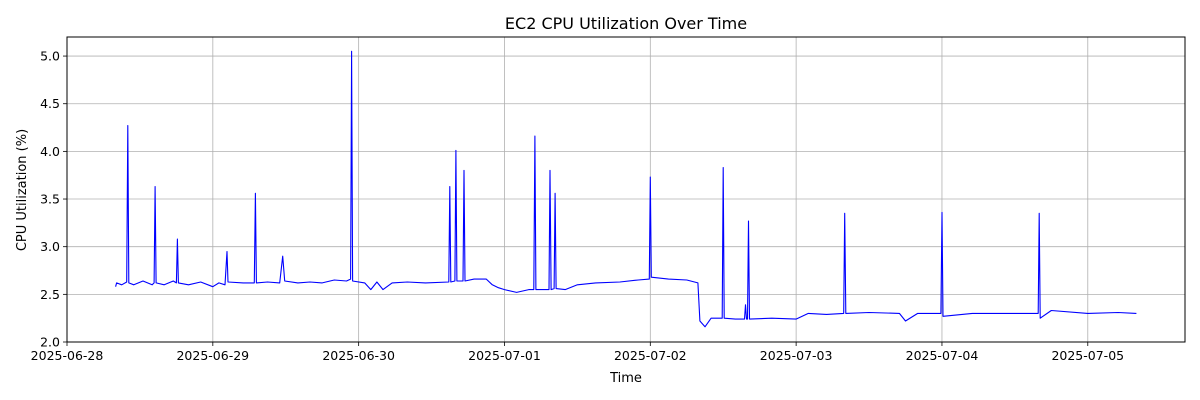 Image resolution: width=1200 pixels, height=400 pixels. I want to click on y-tick-label: 4.5, so click(50, 103).